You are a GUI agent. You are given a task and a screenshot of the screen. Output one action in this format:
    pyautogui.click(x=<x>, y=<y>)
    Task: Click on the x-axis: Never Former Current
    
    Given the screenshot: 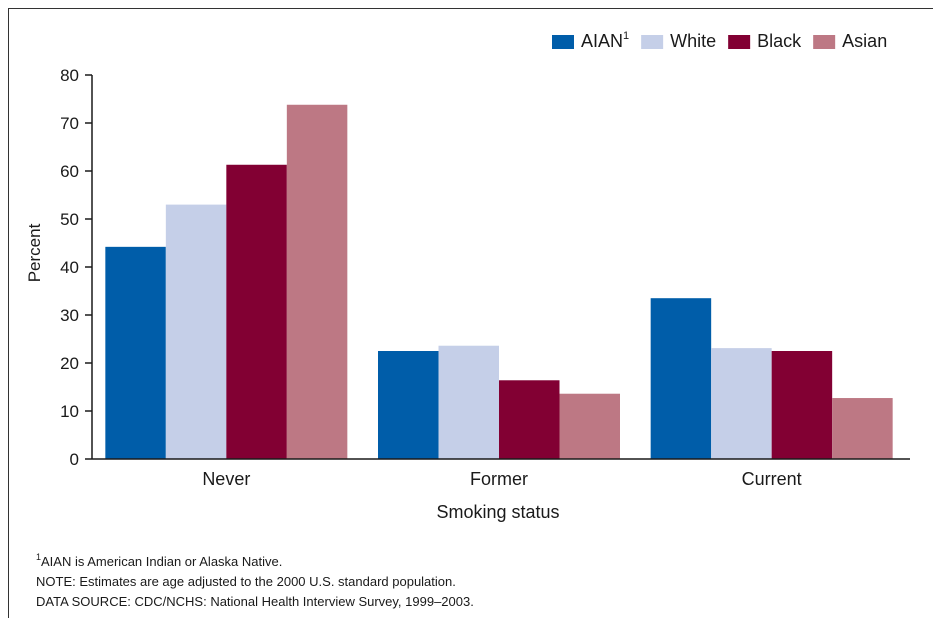 What is the action you would take?
    pyautogui.click(x=501, y=473)
    